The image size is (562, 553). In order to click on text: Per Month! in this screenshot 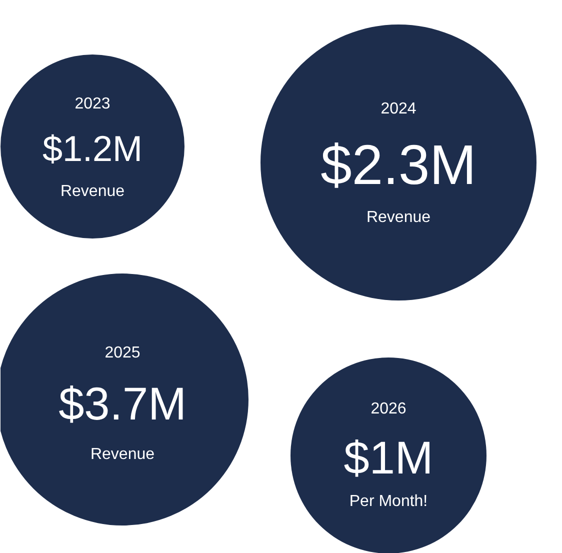, I will do `click(388, 501)`.